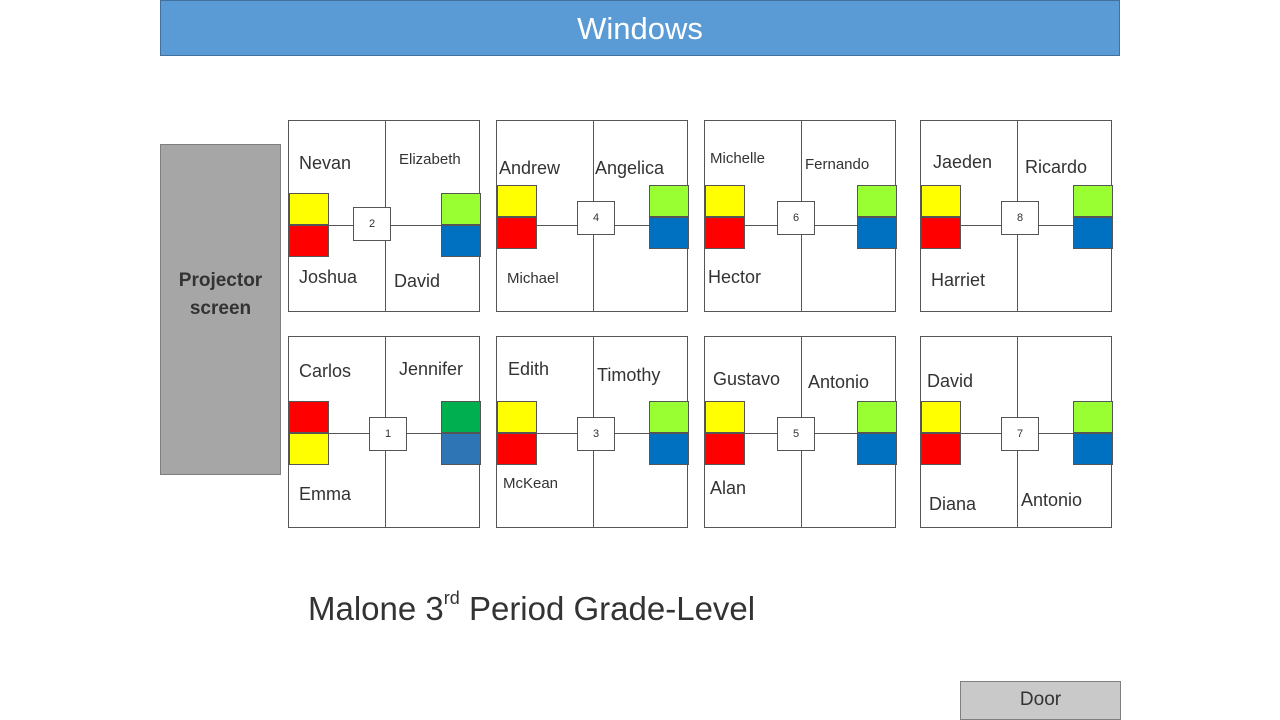 This screenshot has height=720, width=1280. I want to click on table-cluster-1: 1 Carlos Jennifer Emma, so click(384, 432).